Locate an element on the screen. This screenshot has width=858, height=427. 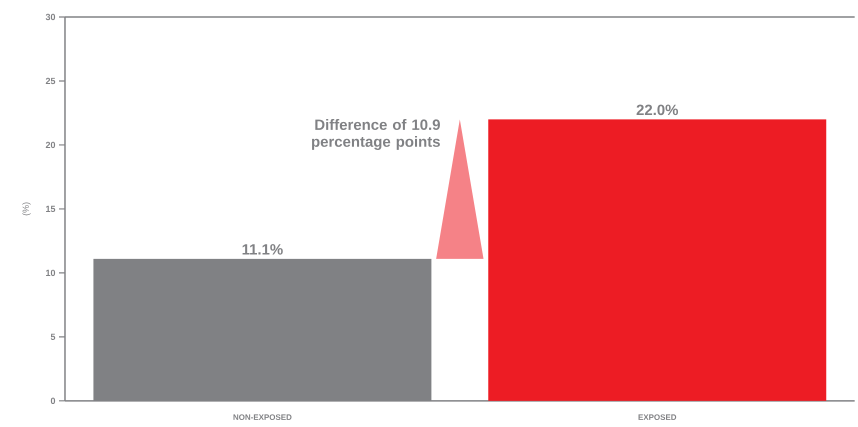
y-tick-label: 25 is located at coordinates (51, 81).